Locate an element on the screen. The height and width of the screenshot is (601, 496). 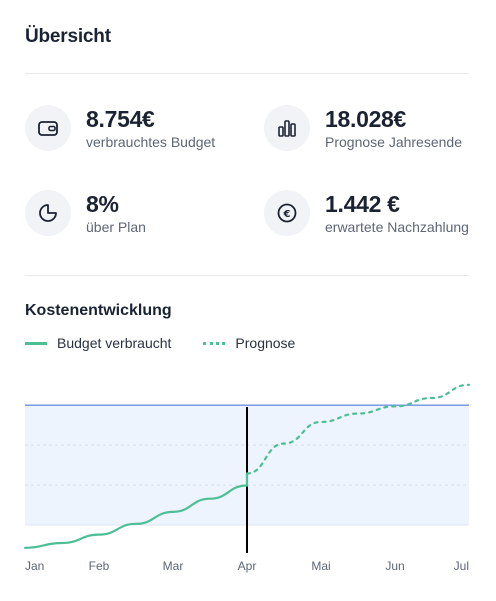
legend-swatch-solid is located at coordinates (36, 343).